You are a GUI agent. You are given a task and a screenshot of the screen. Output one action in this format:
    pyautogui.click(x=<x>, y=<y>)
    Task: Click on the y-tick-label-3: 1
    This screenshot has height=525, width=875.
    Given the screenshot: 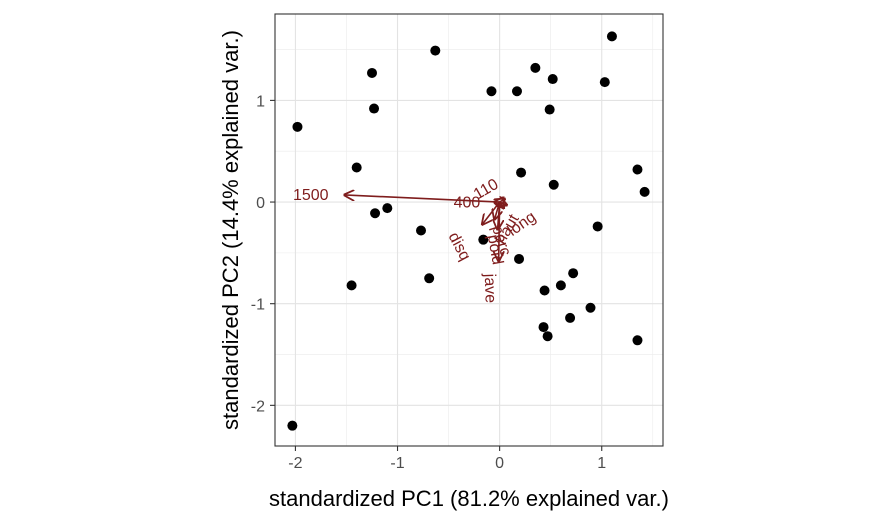 What is the action you would take?
    pyautogui.click(x=260, y=101)
    